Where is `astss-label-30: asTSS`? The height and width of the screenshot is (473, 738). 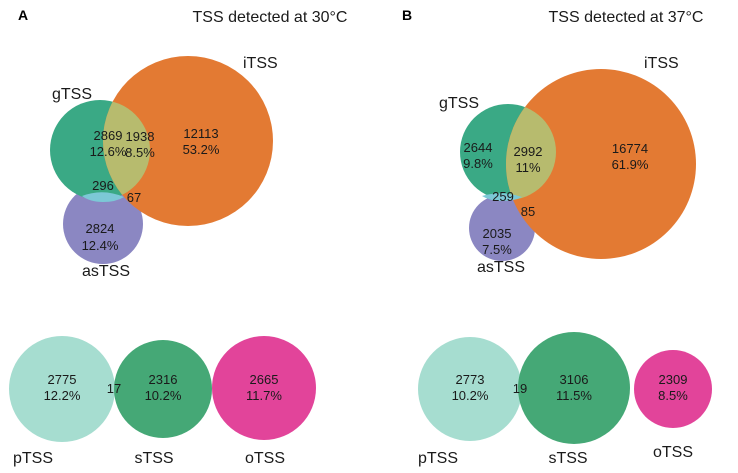
astss-label-30: asTSS is located at coordinates (106, 271).